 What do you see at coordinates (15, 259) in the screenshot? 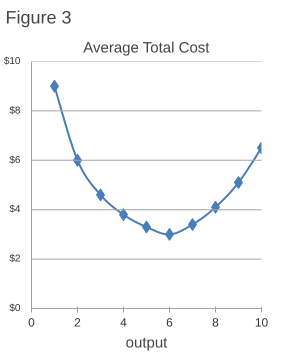
I see `y-tick-label: $2` at bounding box center [15, 259].